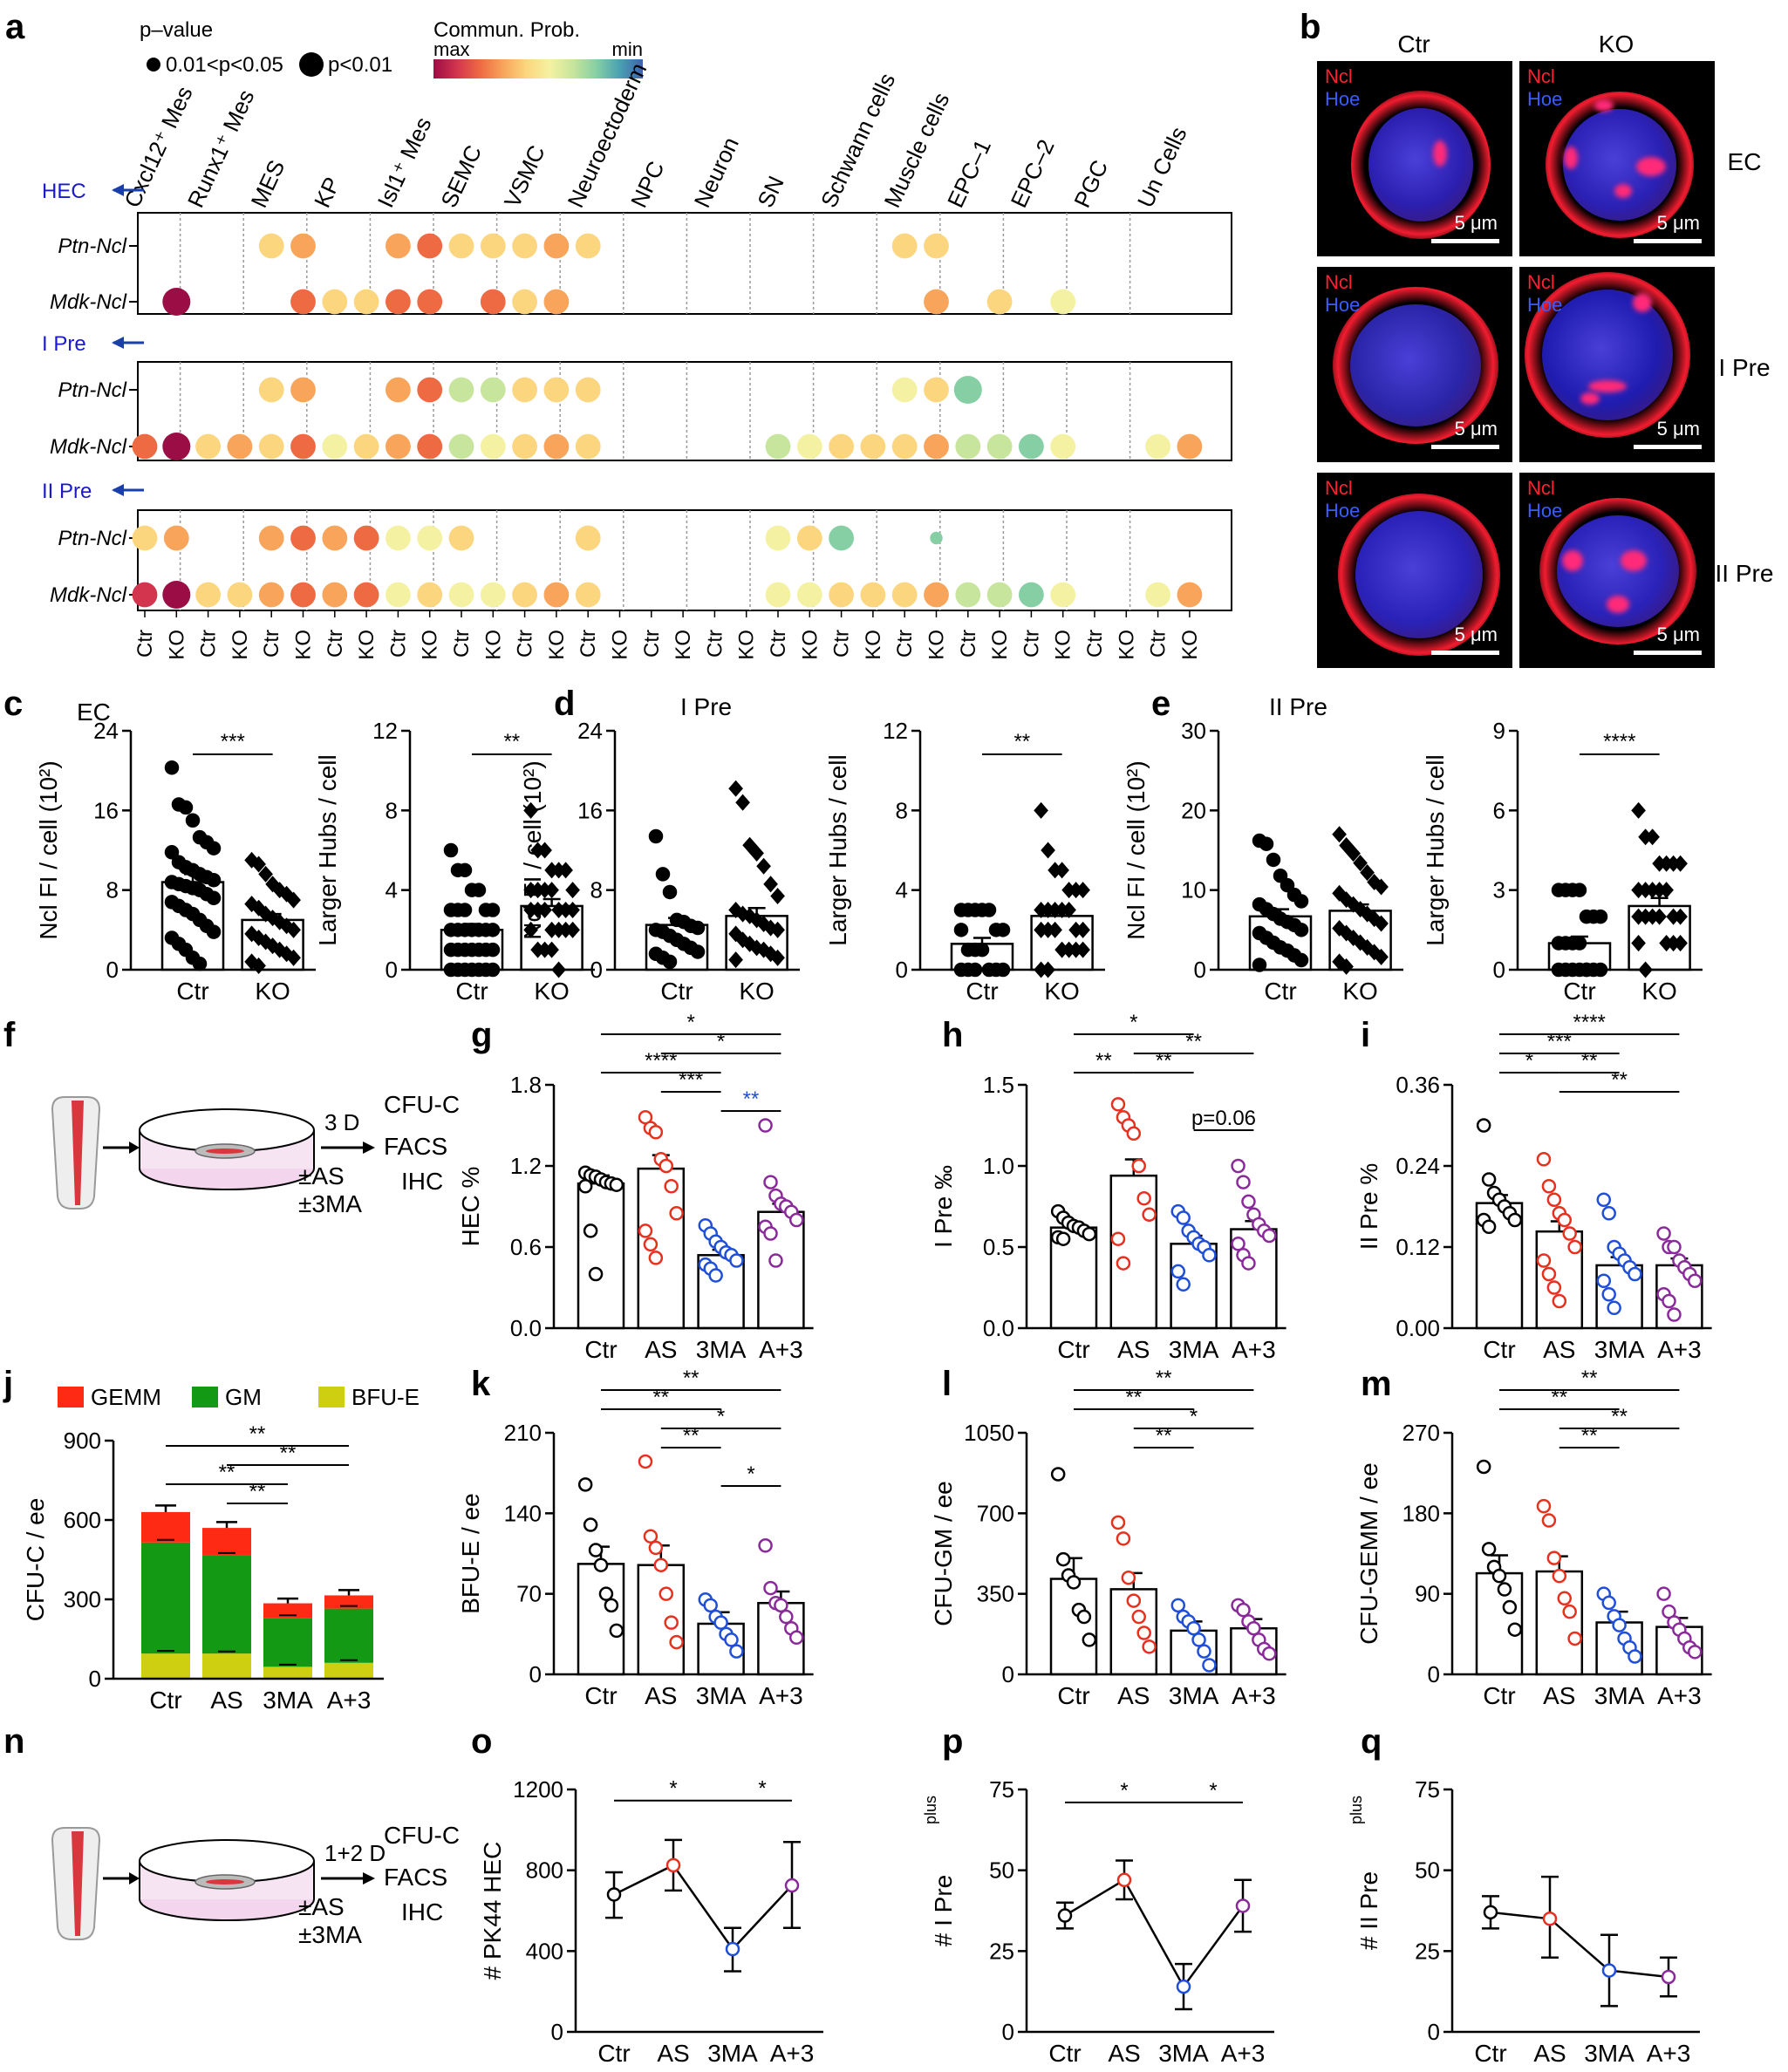 This screenshot has height=2072, width=1788. Describe the element at coordinates (1421, 1433) in the screenshot. I see `y-tick-label: 270` at that location.